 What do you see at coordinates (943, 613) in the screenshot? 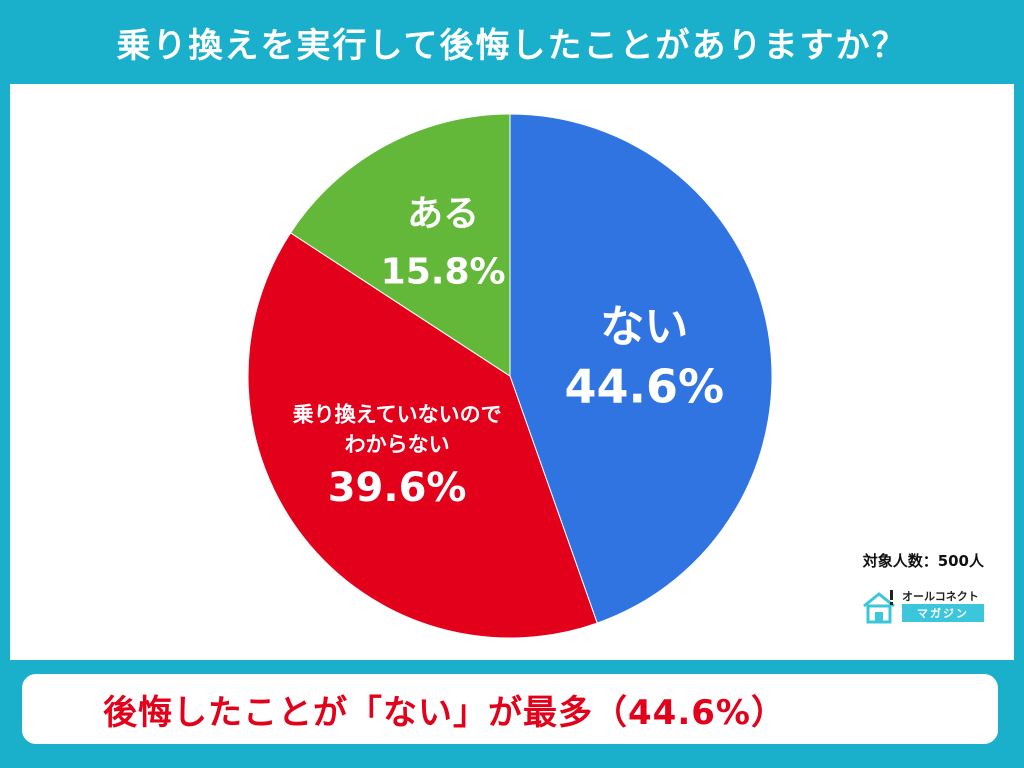
I see `logo-text-bottom: マガジン` at bounding box center [943, 613].